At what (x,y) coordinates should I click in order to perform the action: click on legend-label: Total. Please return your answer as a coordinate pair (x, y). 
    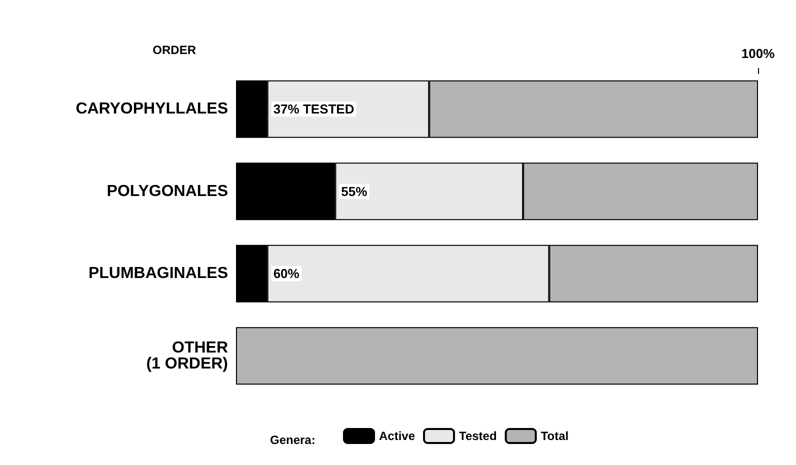
    Looking at the image, I should click on (554, 436).